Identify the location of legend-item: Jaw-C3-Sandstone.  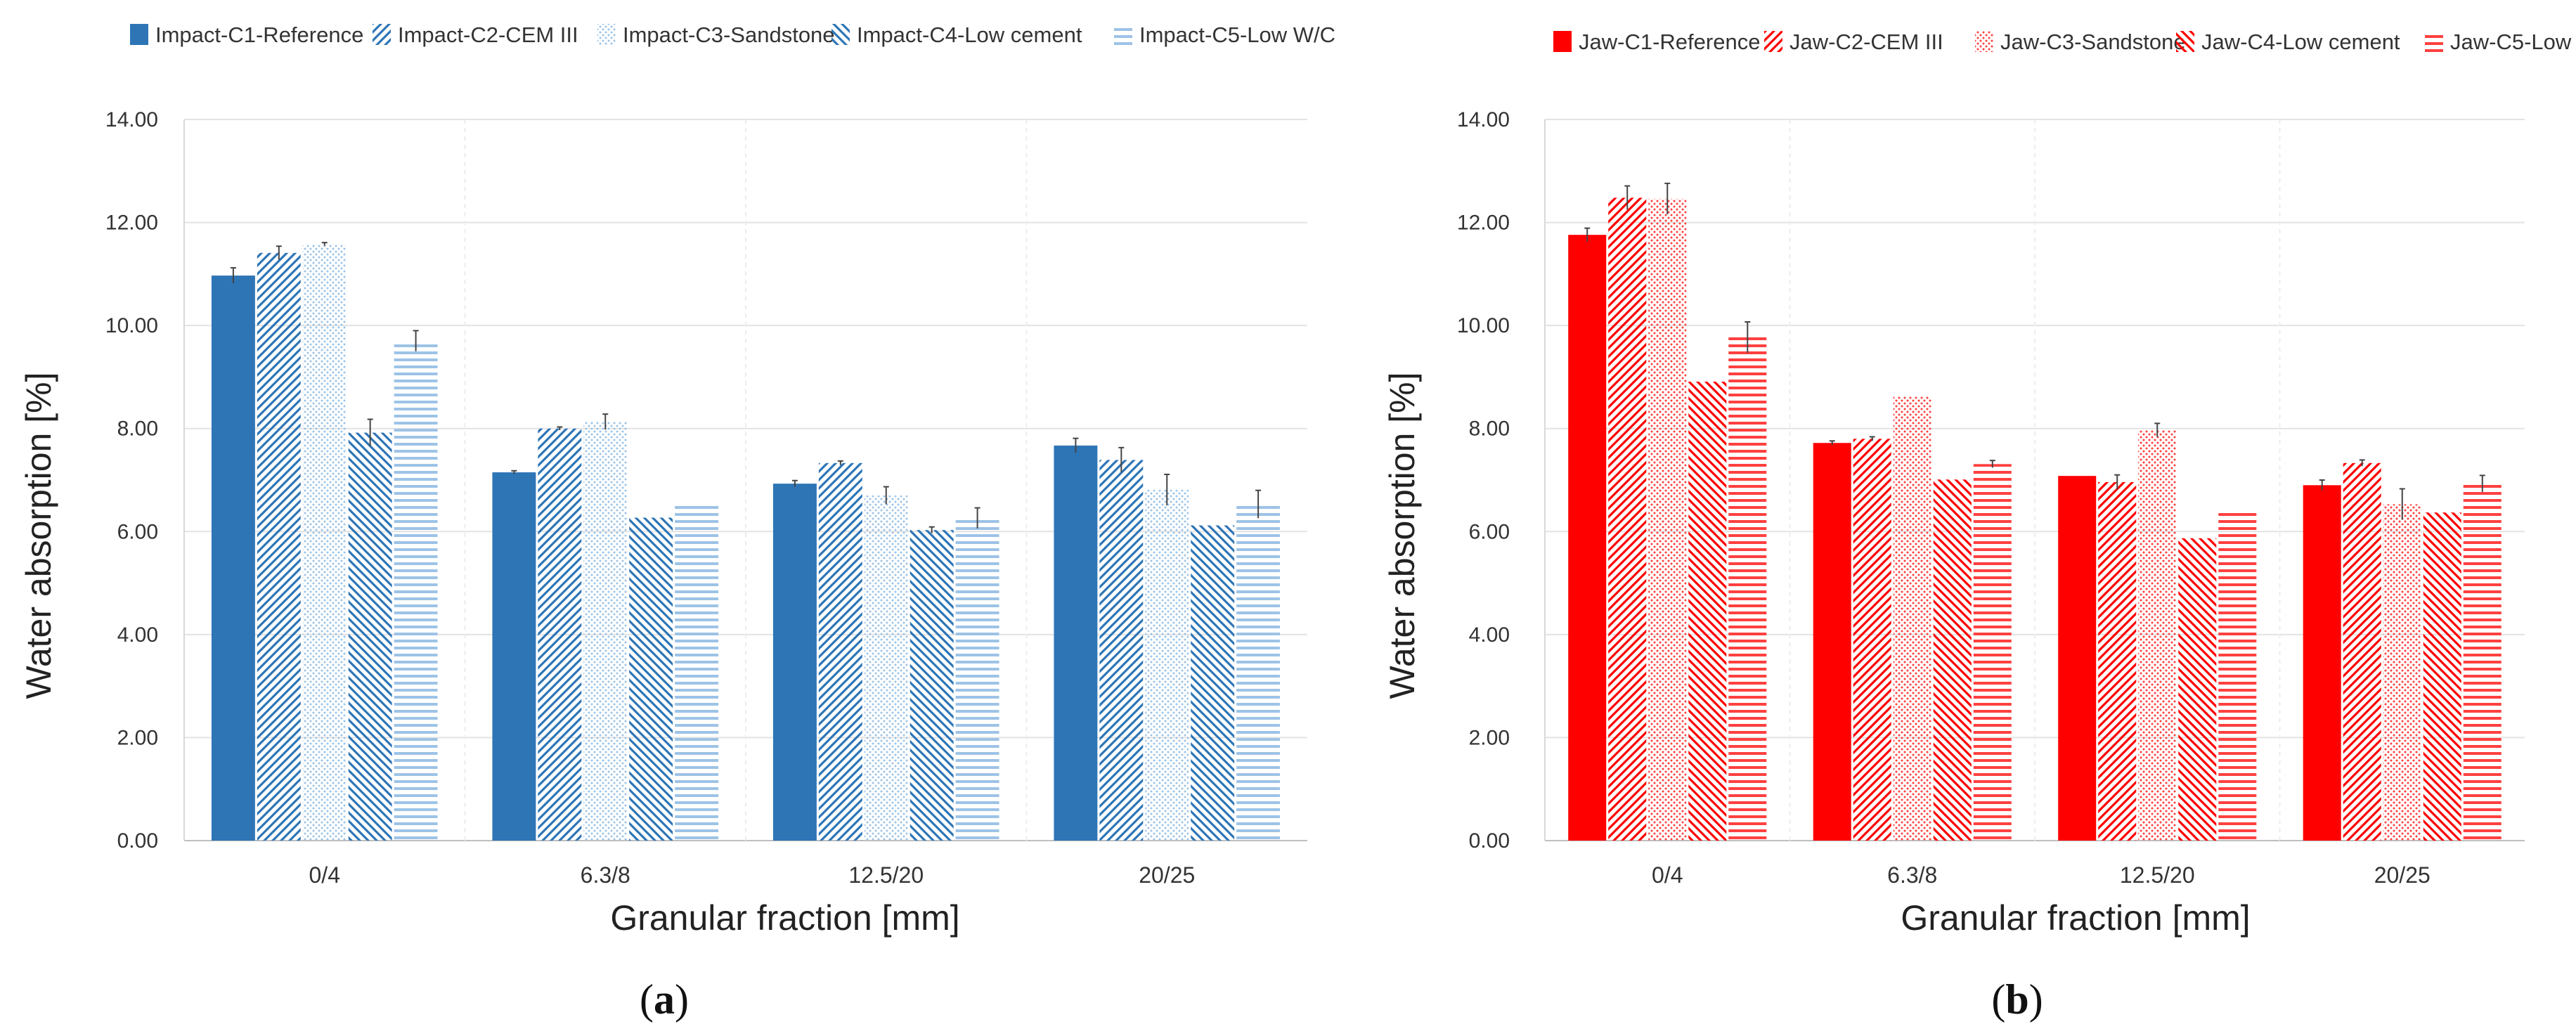
(2080, 42).